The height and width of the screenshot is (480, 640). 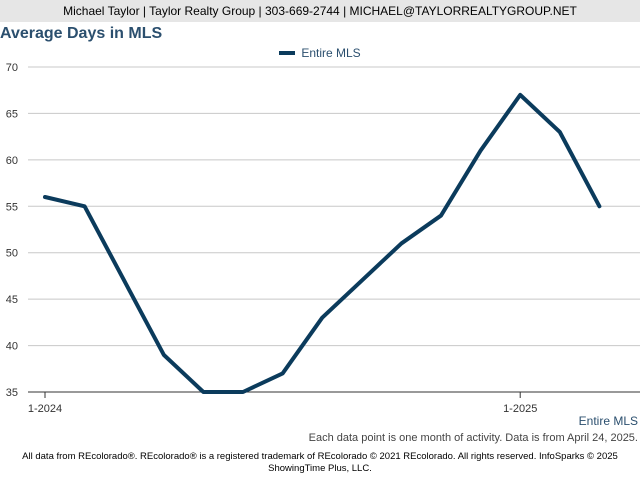 I want to click on y-tick-label: 60, so click(x=12, y=161).